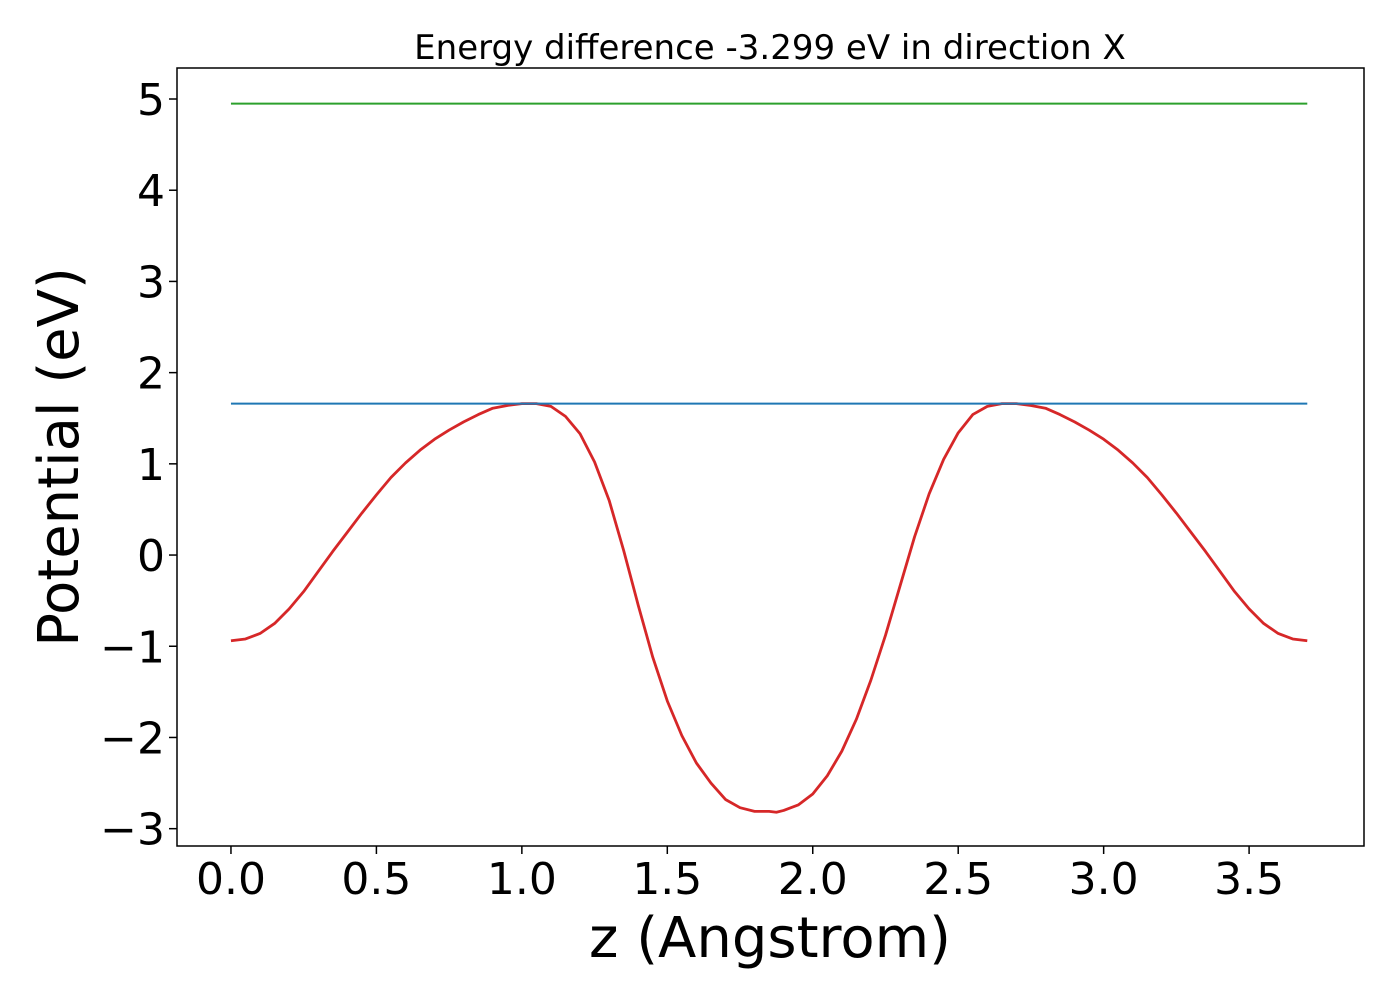 This screenshot has height=1004, width=1400. I want to click on y-tick-label: −2, so click(132, 738).